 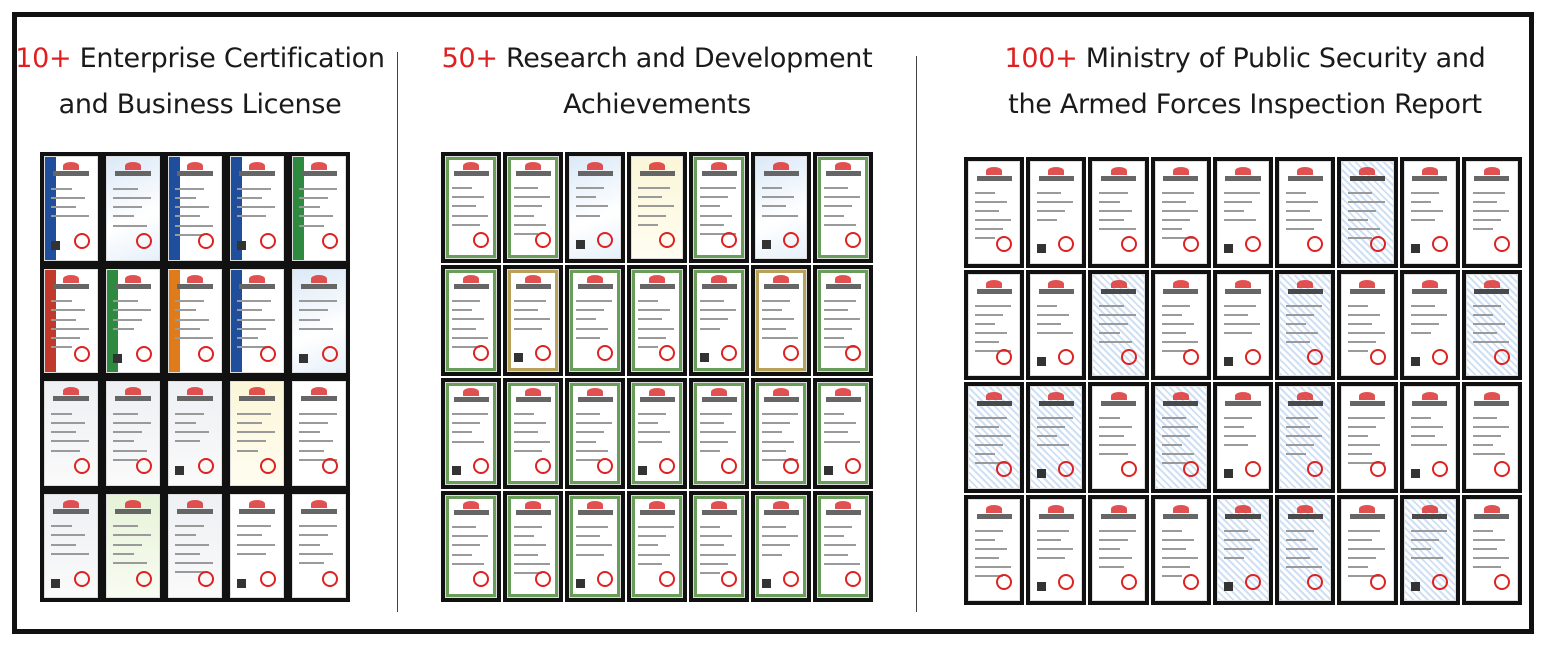 What do you see at coordinates (118, 358) in the screenshot?
I see `qr-code-icon` at bounding box center [118, 358].